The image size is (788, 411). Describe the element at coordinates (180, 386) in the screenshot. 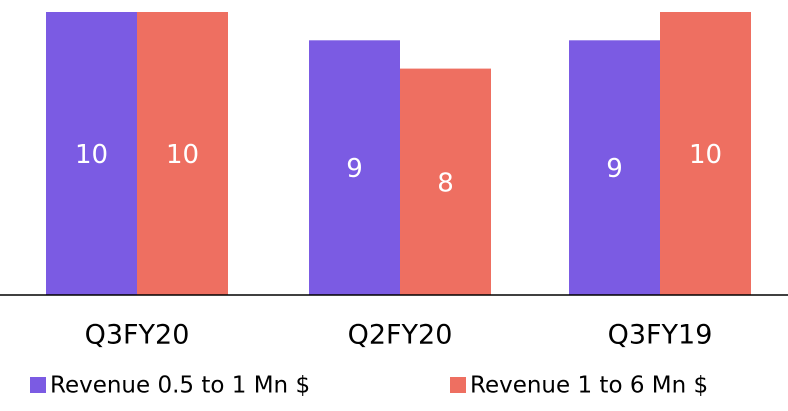

I see `legend-label: Revenue 0.5 to 1 Mn $` at that location.